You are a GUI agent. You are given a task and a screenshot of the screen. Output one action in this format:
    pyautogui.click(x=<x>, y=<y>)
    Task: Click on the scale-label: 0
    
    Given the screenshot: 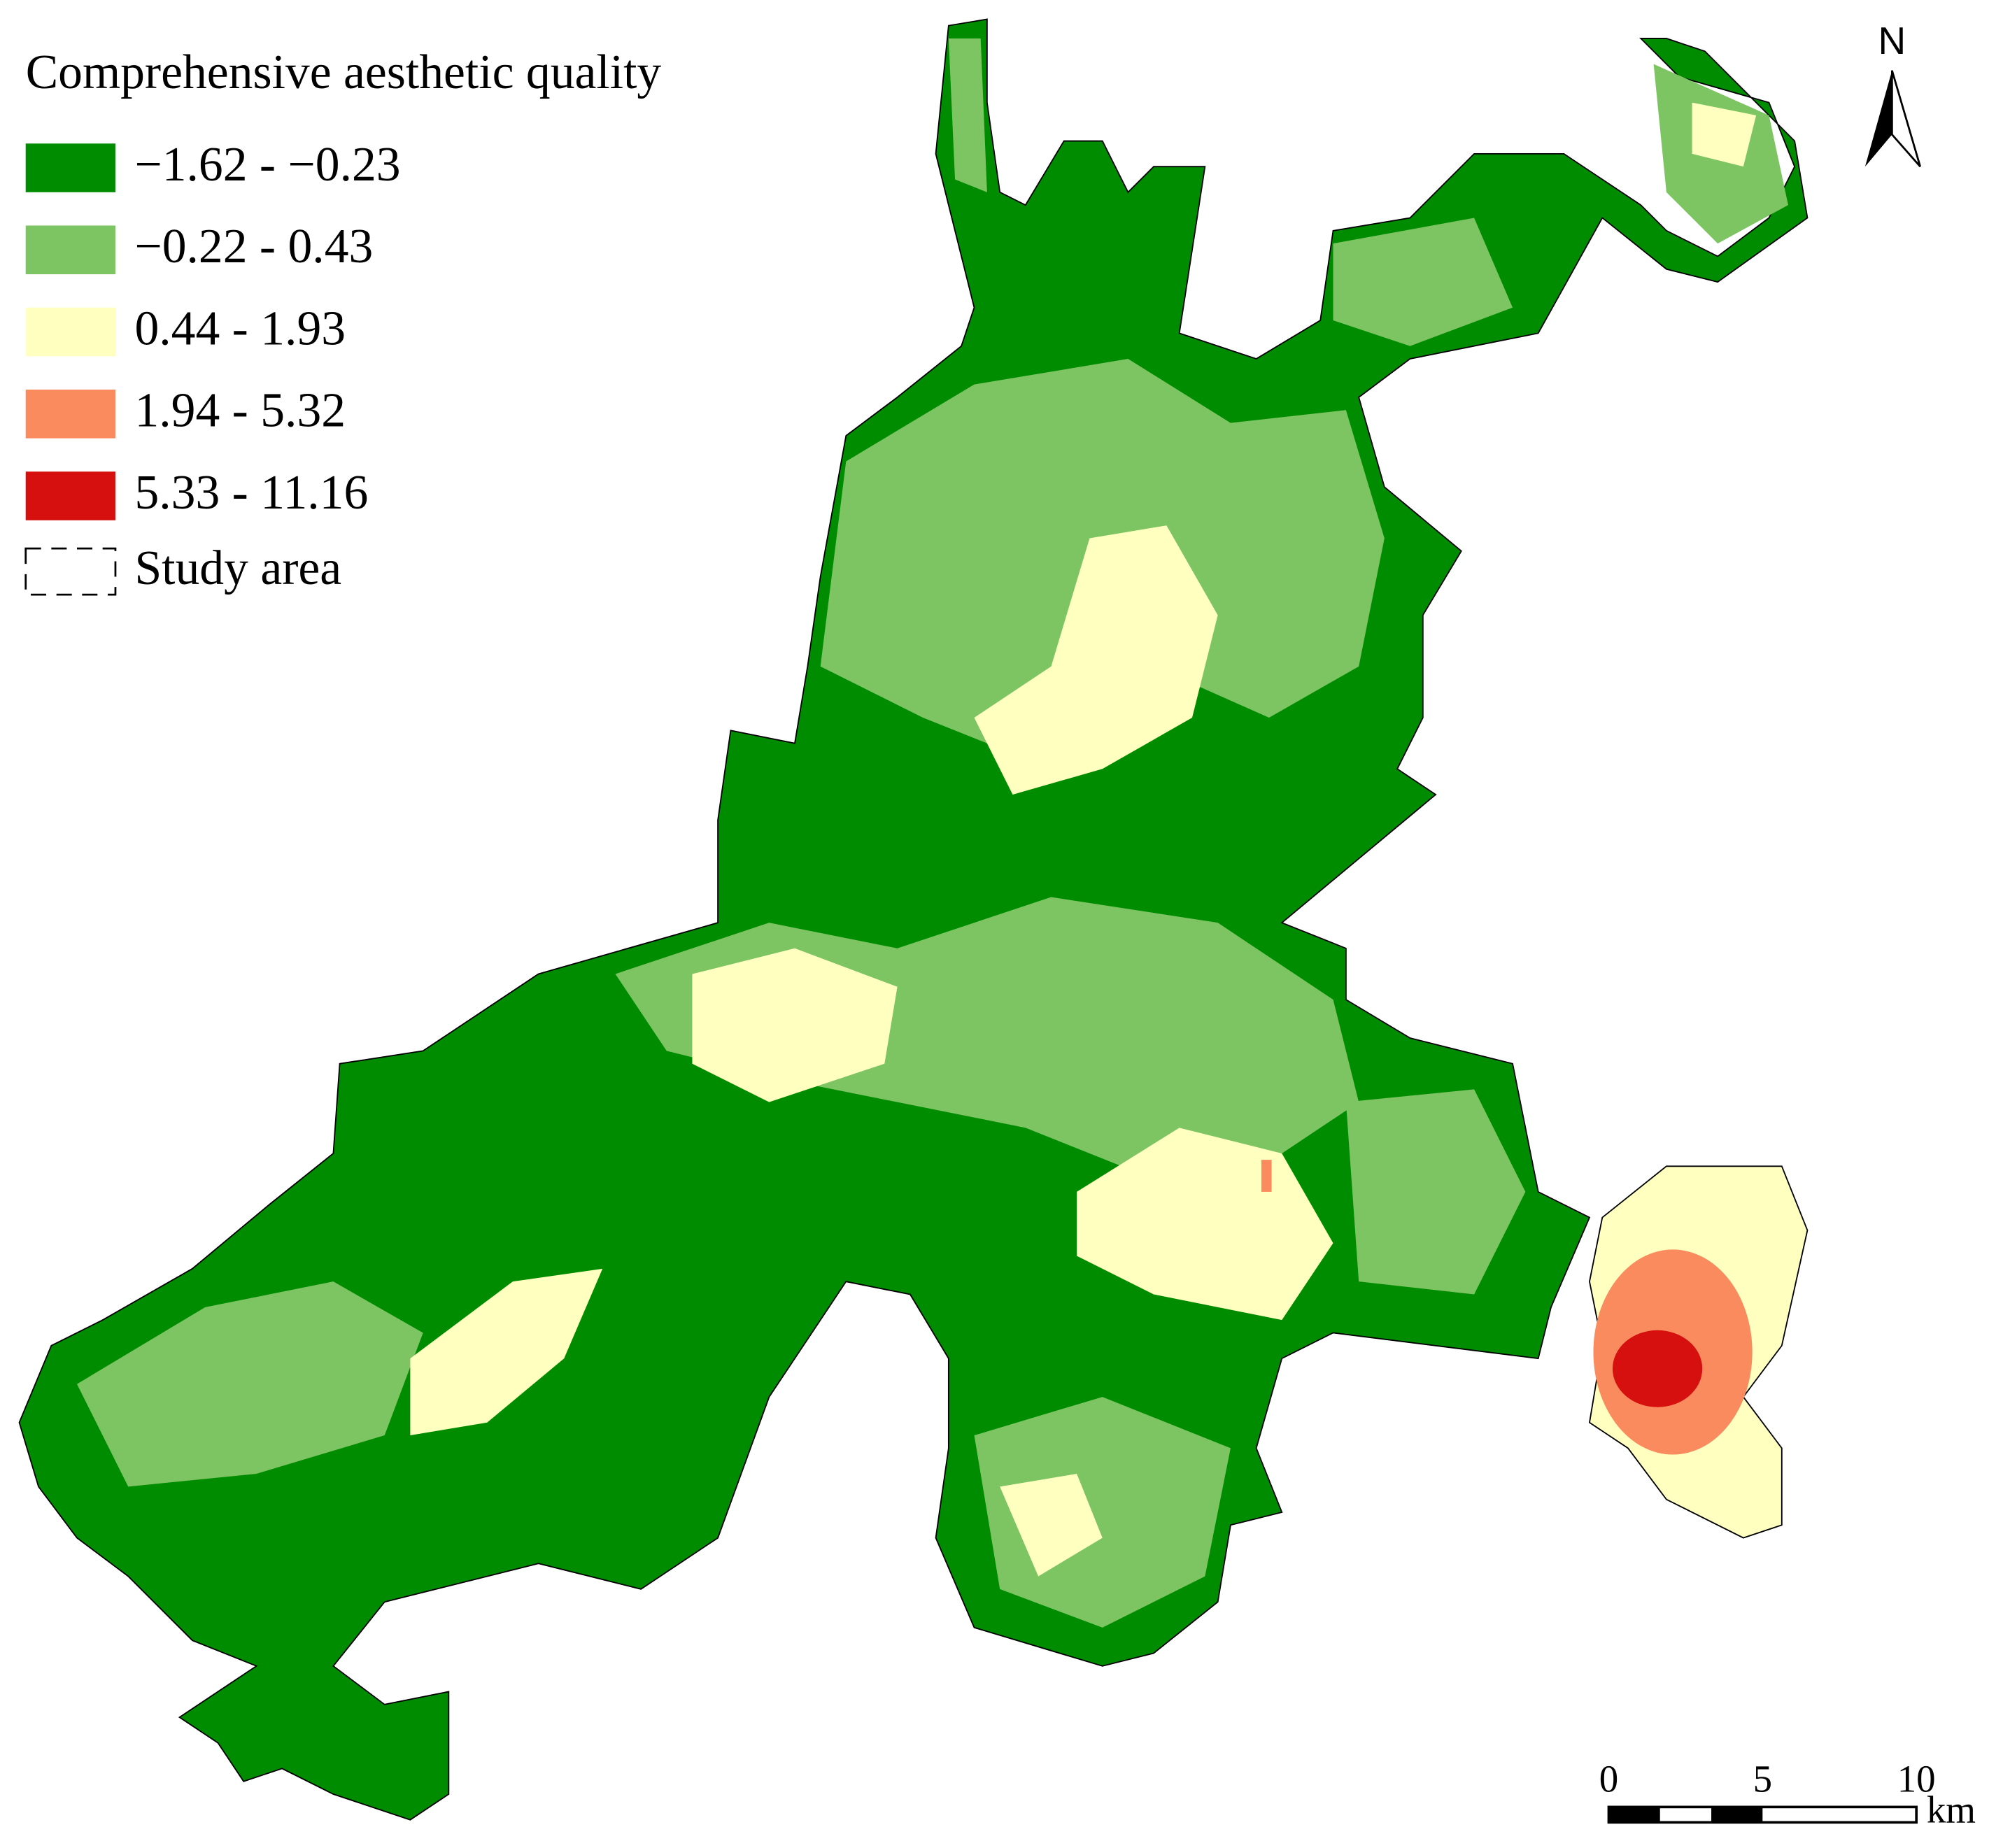 What is the action you would take?
    pyautogui.click(x=1608, y=1779)
    